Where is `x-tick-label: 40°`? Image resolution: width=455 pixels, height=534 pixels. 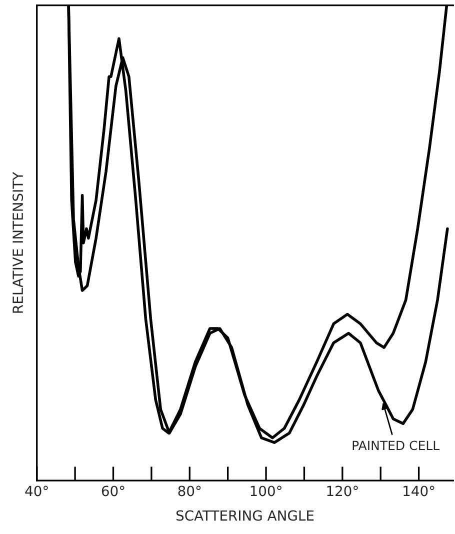 x-tick-label: 40° is located at coordinates (36, 491).